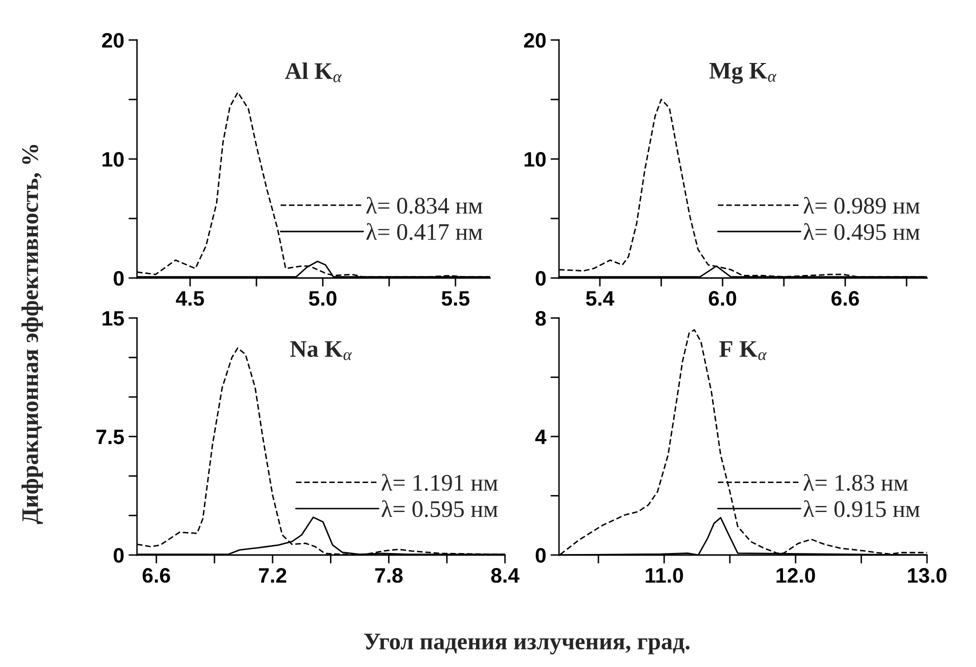 This screenshot has width=976, height=667. I want to click on y-tick-label: 8, so click(541, 318).